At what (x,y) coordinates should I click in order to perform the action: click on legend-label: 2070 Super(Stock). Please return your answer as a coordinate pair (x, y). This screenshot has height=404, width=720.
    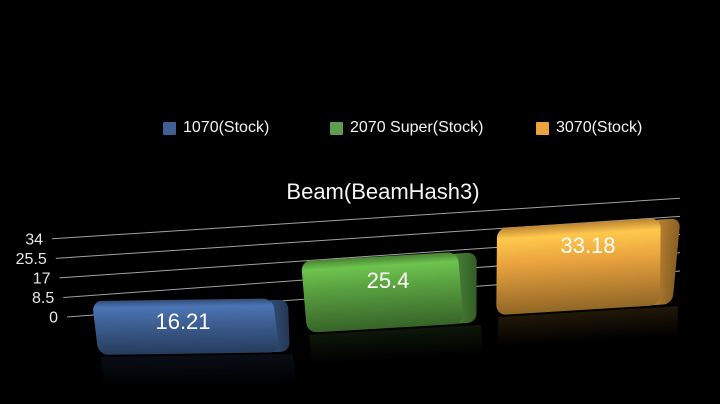
    Looking at the image, I should click on (417, 127).